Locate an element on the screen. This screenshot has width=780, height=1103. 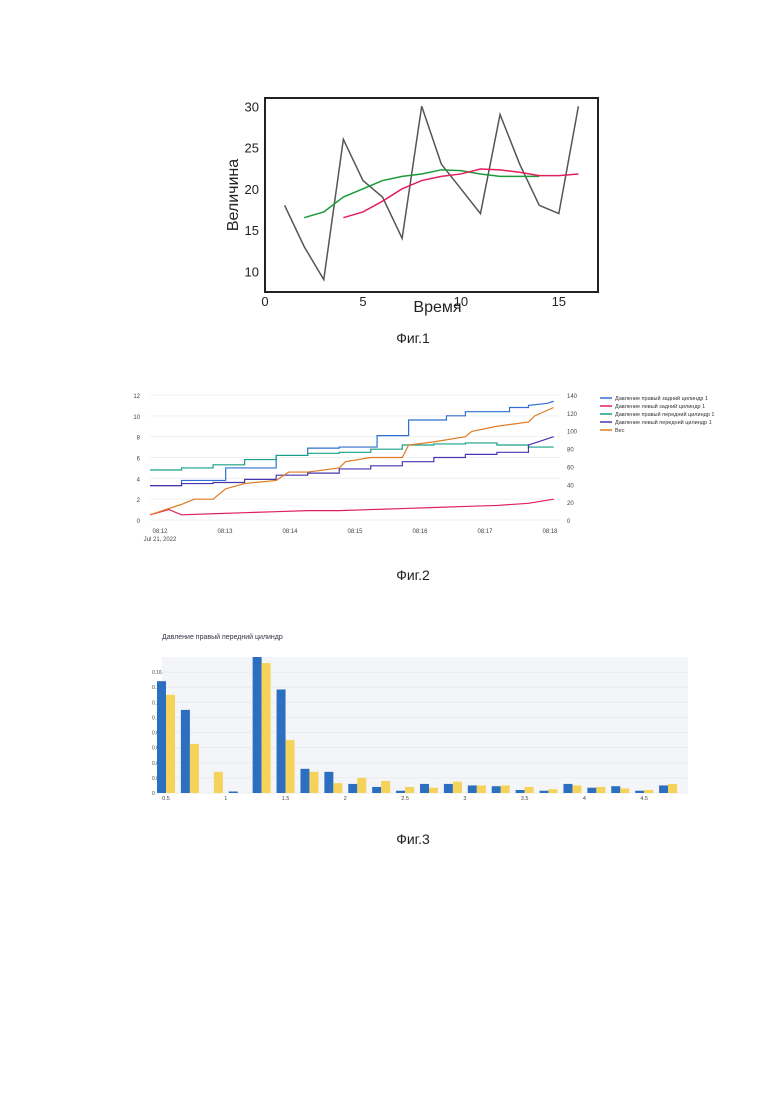
y-right-tick-label: 80 is located at coordinates (570, 451).